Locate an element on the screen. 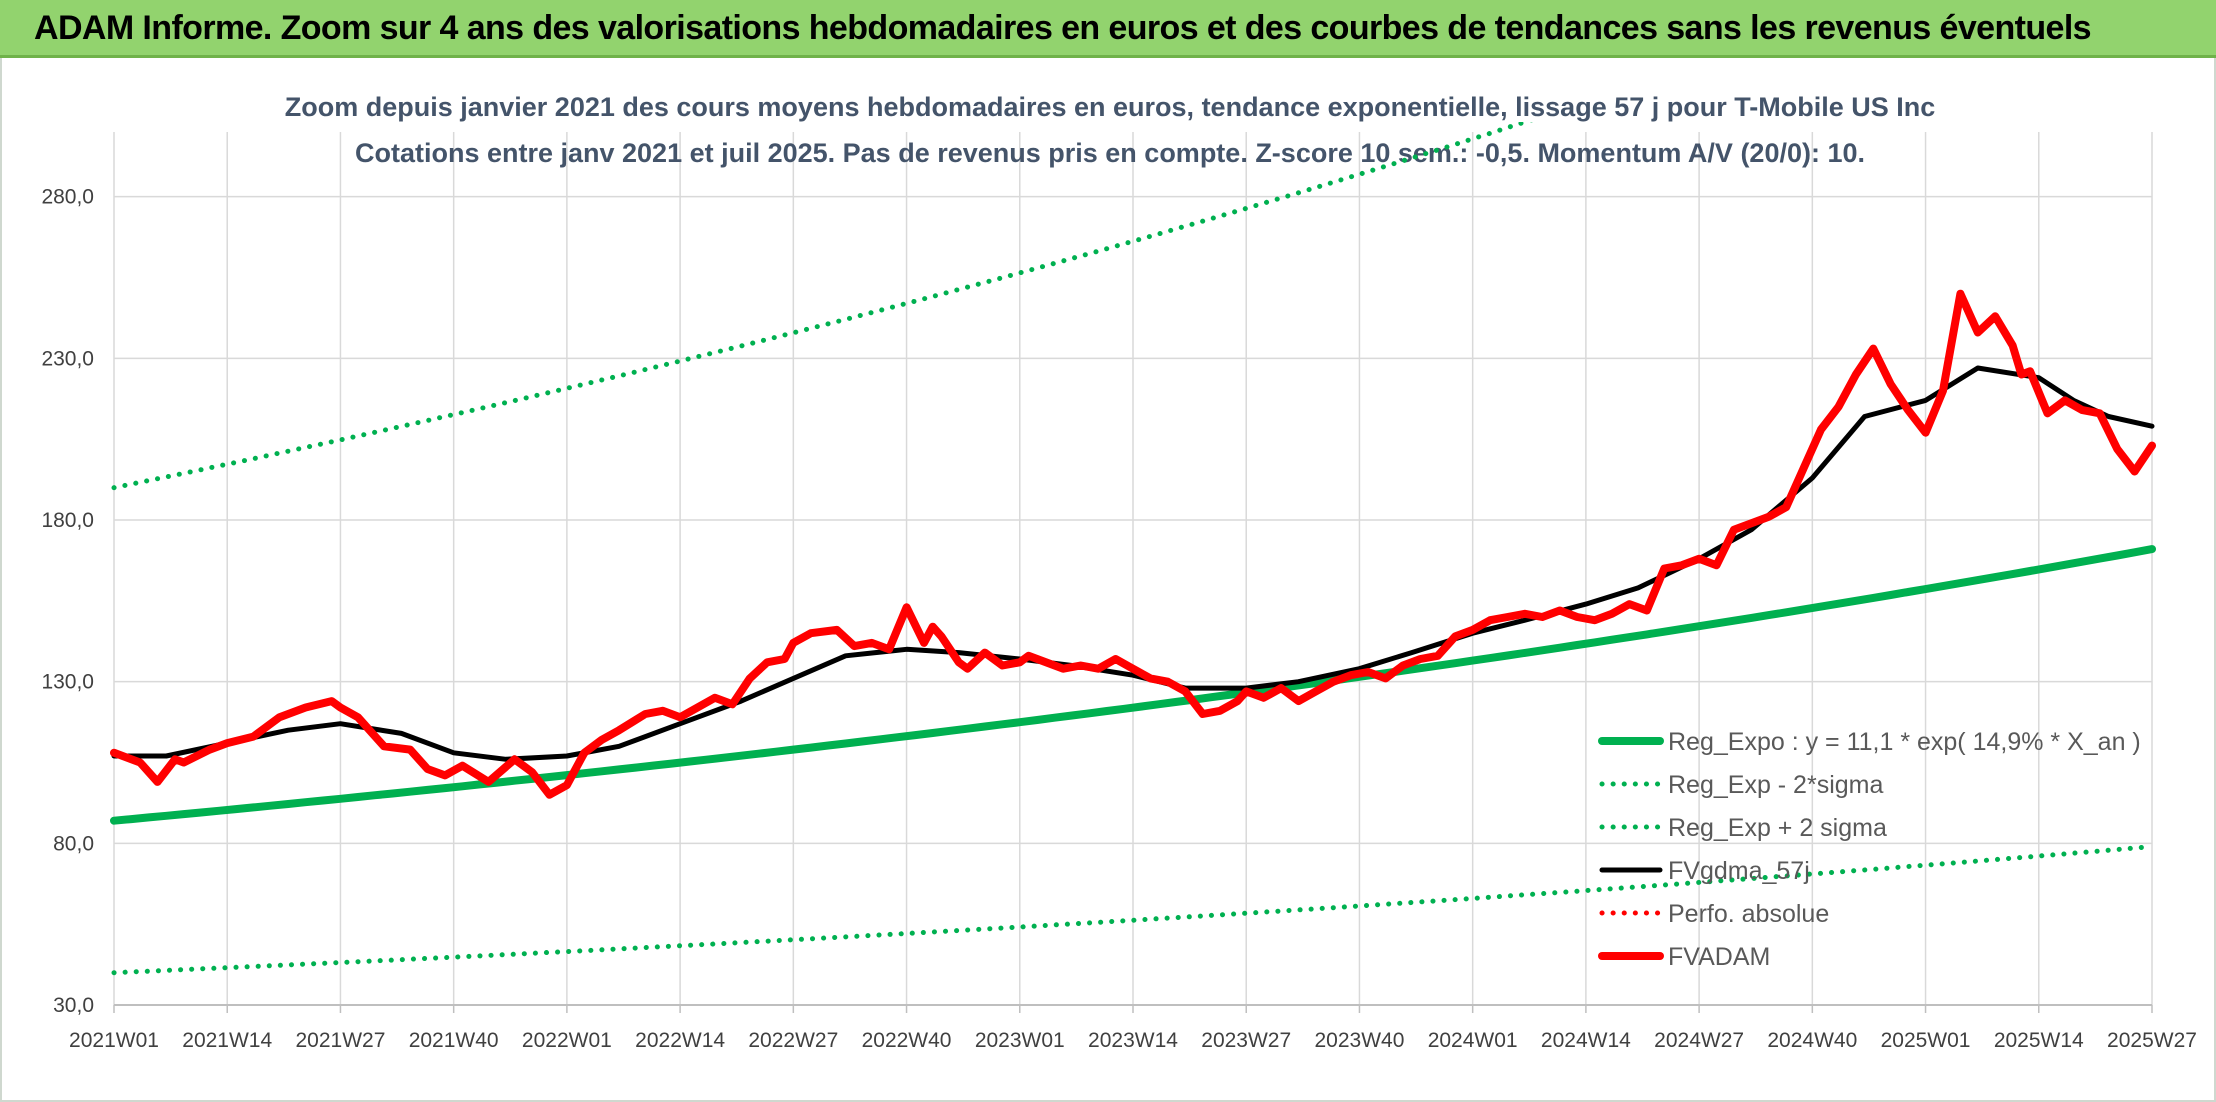 This screenshot has width=2216, height=1102. x-tick-label: 2021W14 is located at coordinates (227, 1040).